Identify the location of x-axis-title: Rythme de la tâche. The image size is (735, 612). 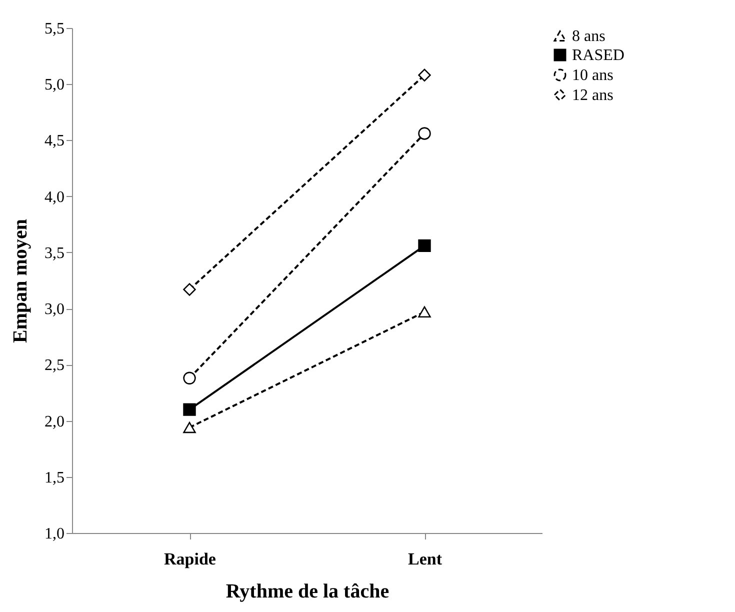
(308, 591).